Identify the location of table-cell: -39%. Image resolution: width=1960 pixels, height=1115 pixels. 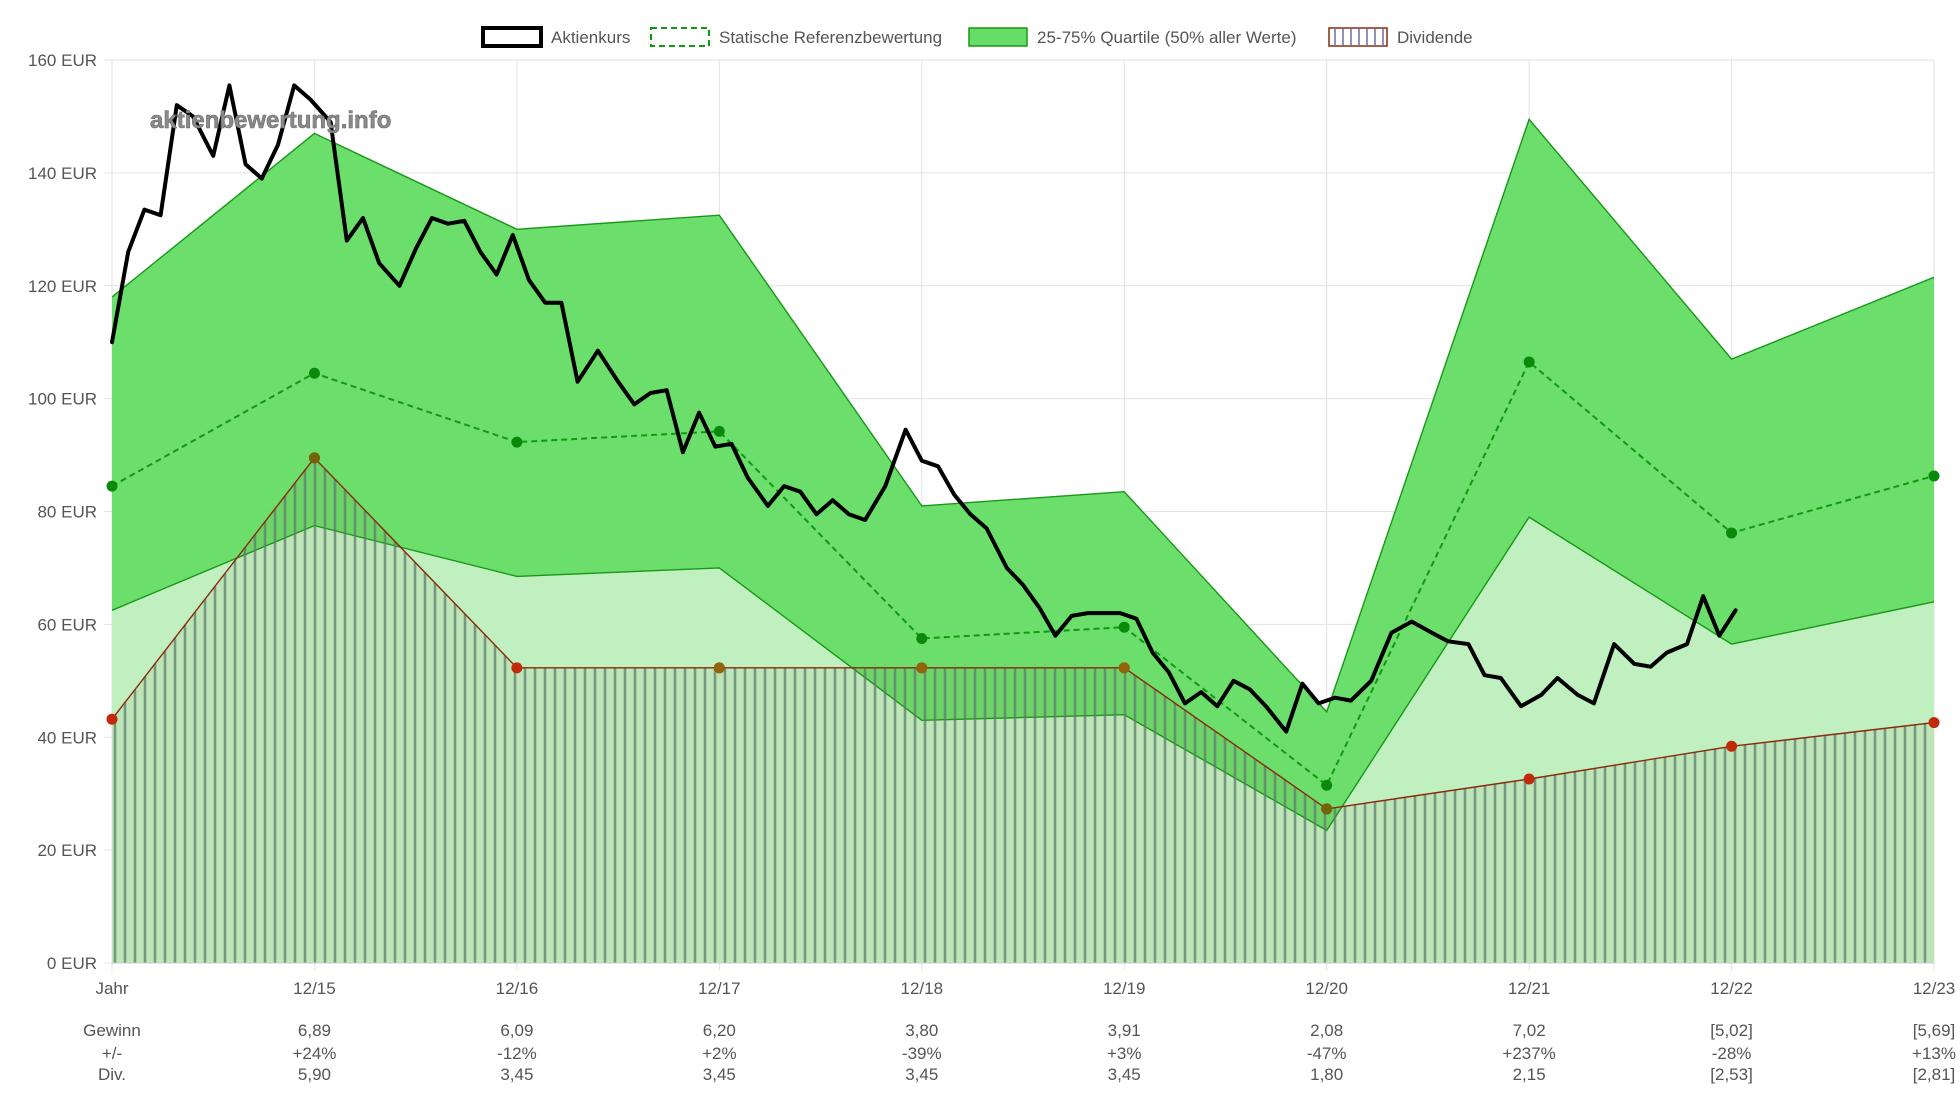
(922, 1053).